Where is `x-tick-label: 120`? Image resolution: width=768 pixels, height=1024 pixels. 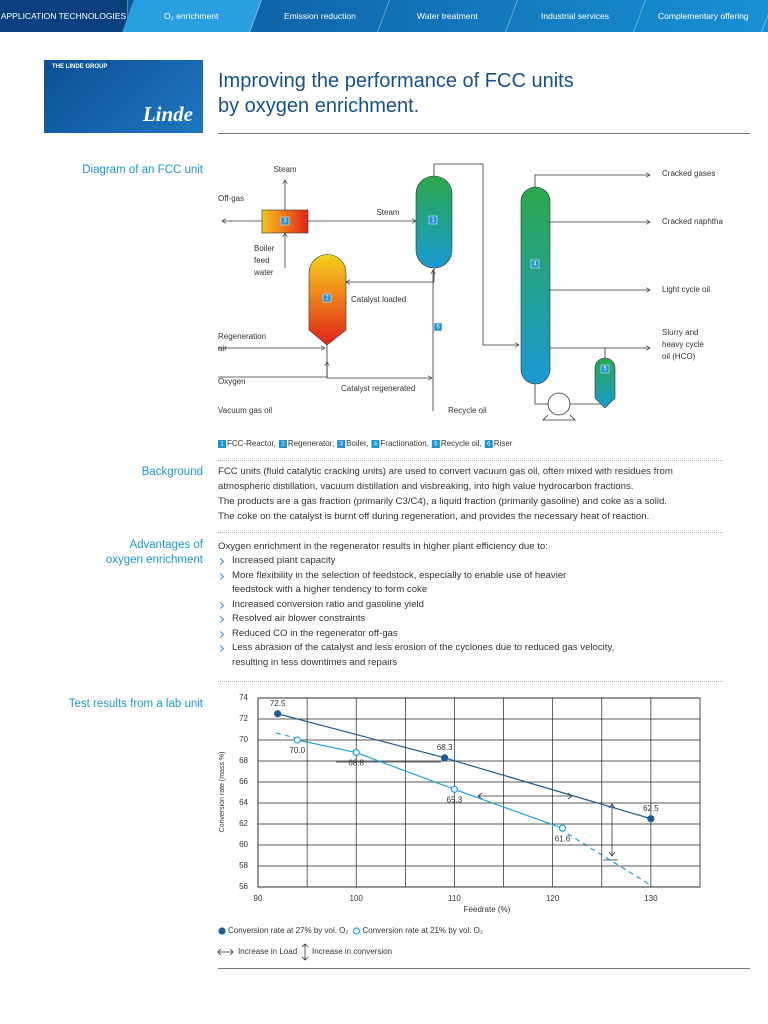
x-tick-label: 120 is located at coordinates (553, 898).